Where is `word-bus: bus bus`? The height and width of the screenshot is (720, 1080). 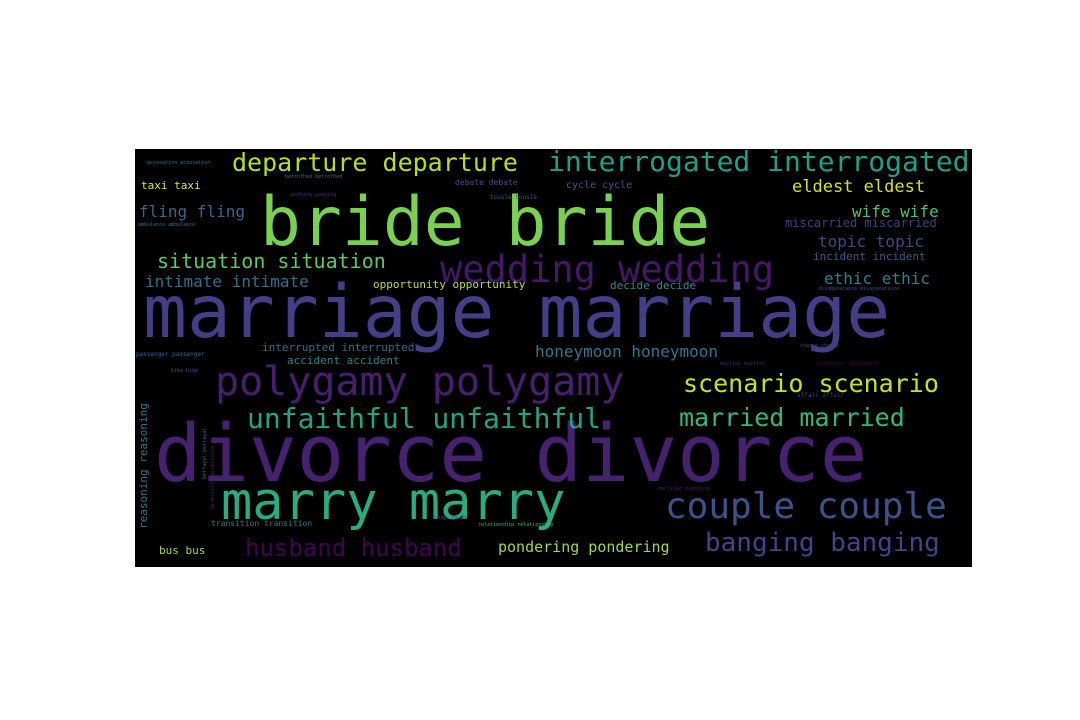 word-bus: bus bus is located at coordinates (182, 550).